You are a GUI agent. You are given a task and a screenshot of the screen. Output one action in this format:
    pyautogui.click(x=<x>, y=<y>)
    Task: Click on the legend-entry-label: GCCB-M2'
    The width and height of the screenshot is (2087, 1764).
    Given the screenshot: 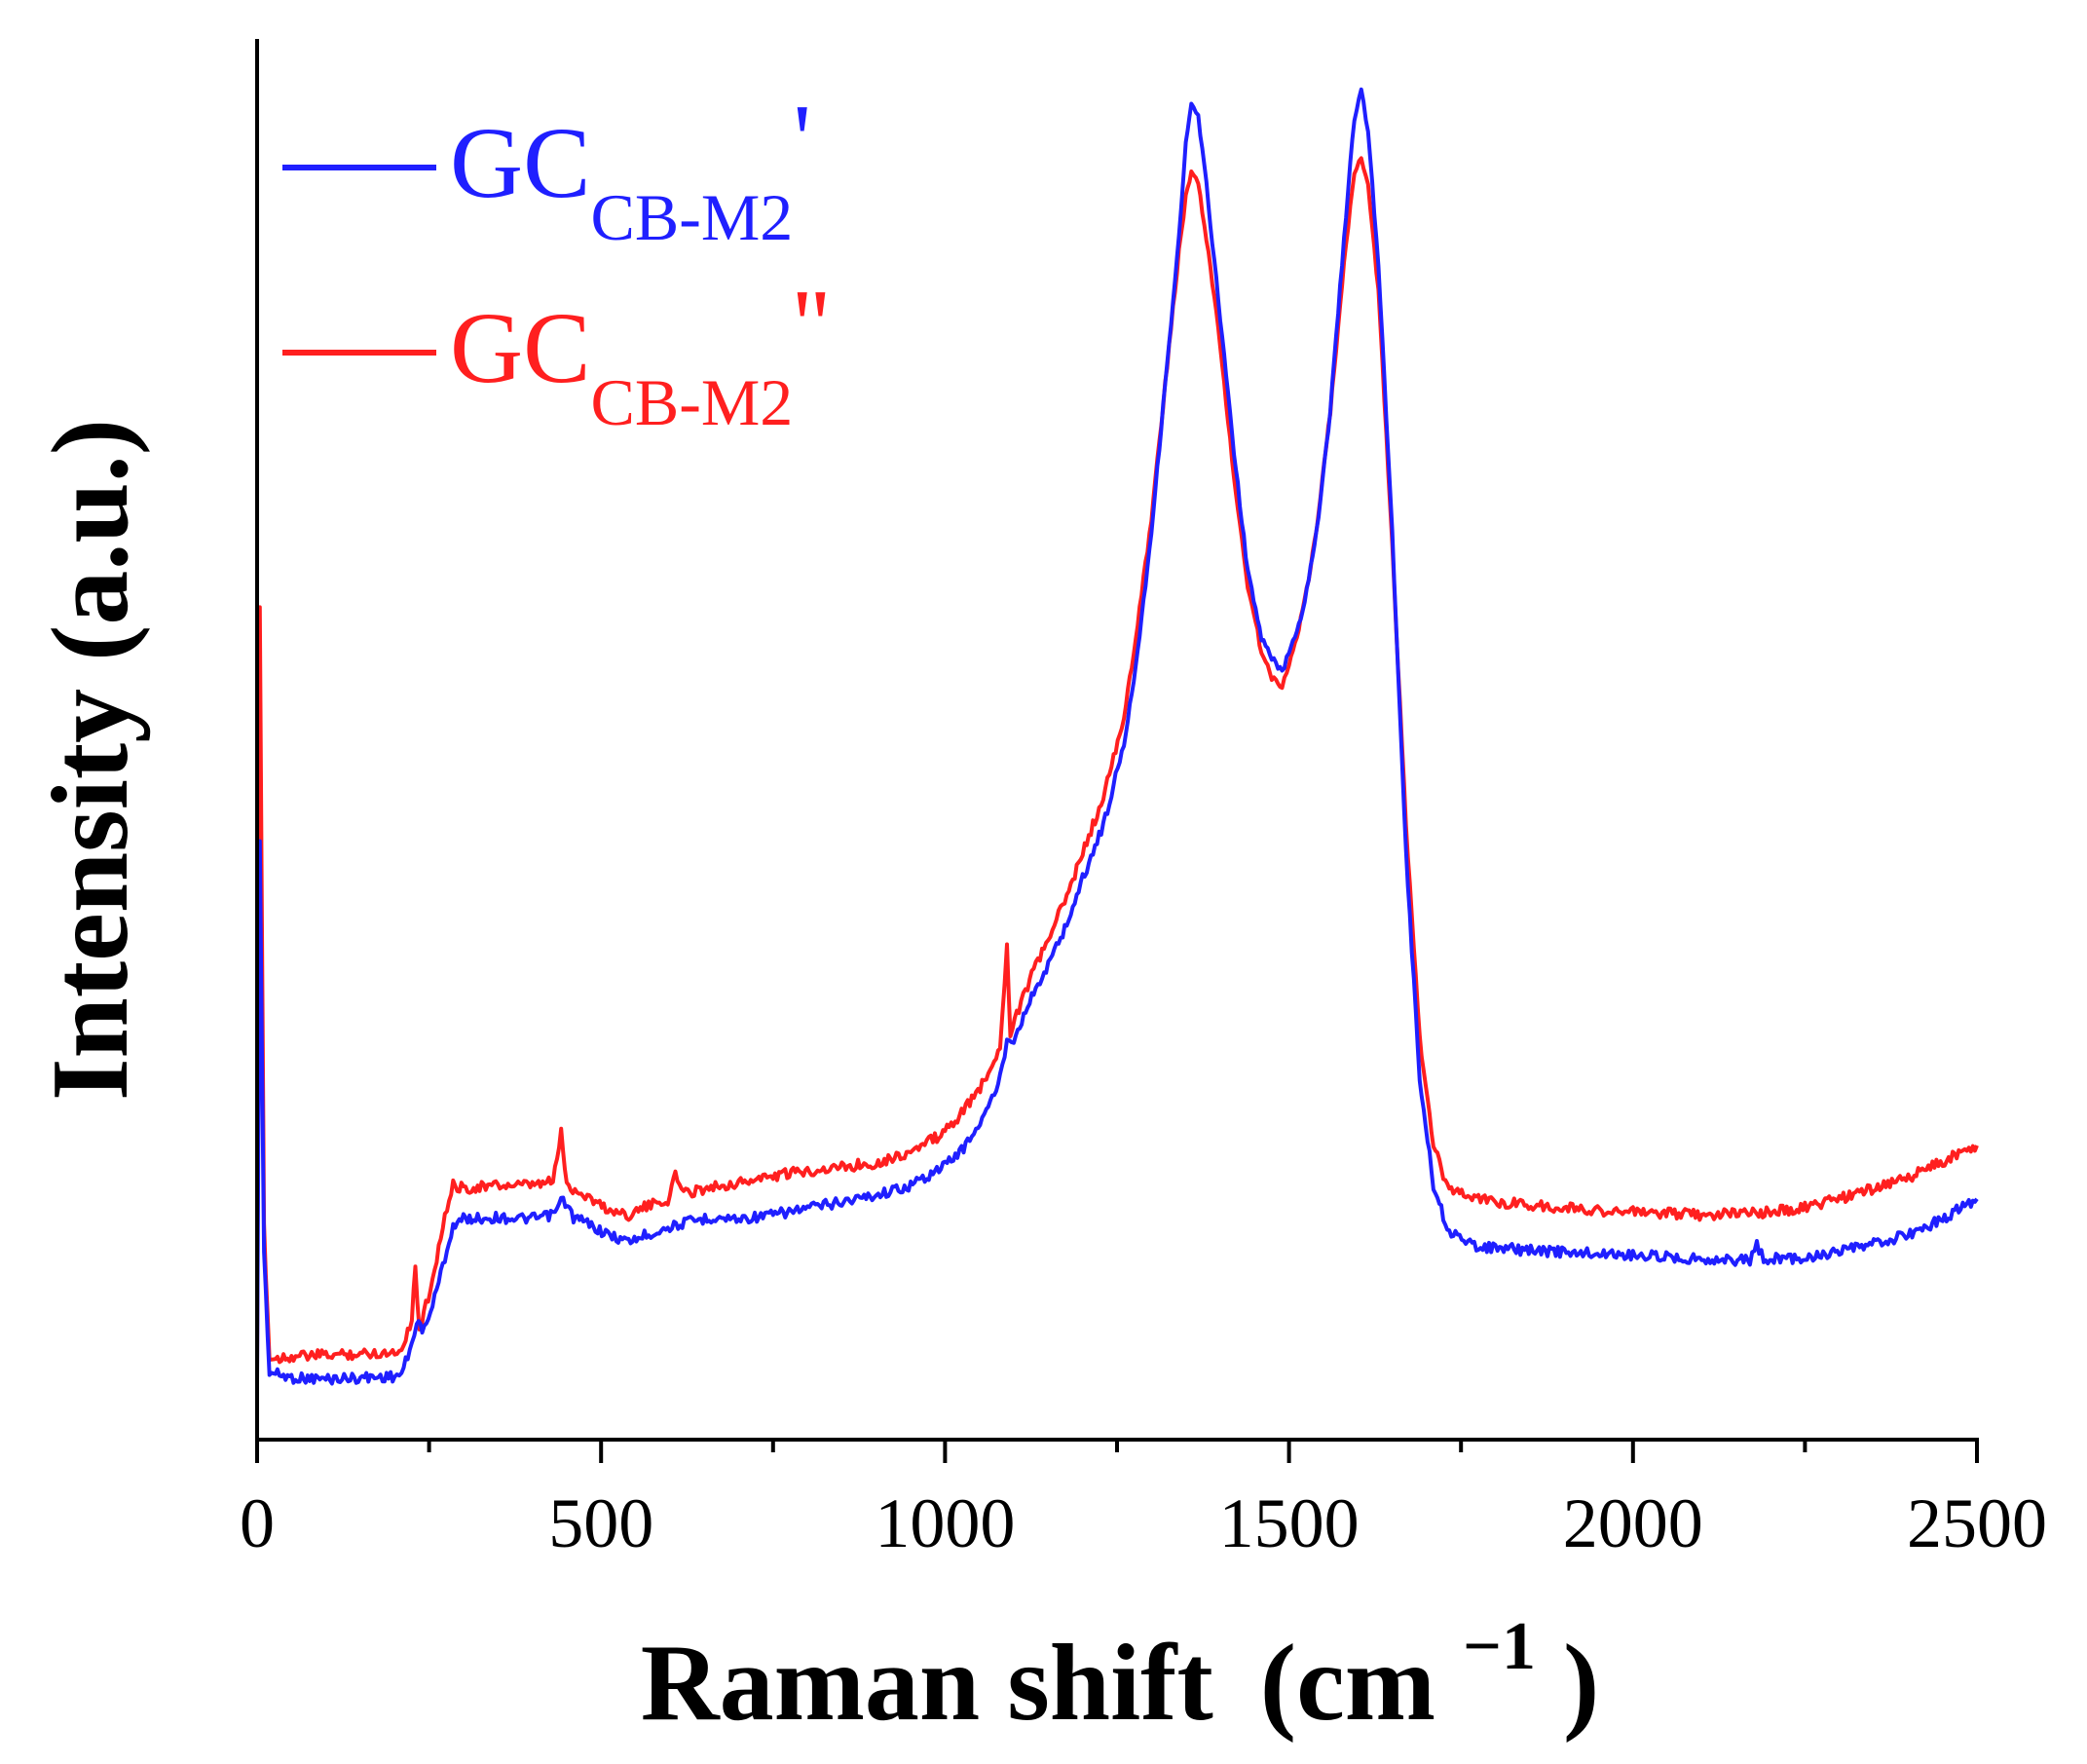 What is the action you would take?
    pyautogui.click(x=630, y=169)
    